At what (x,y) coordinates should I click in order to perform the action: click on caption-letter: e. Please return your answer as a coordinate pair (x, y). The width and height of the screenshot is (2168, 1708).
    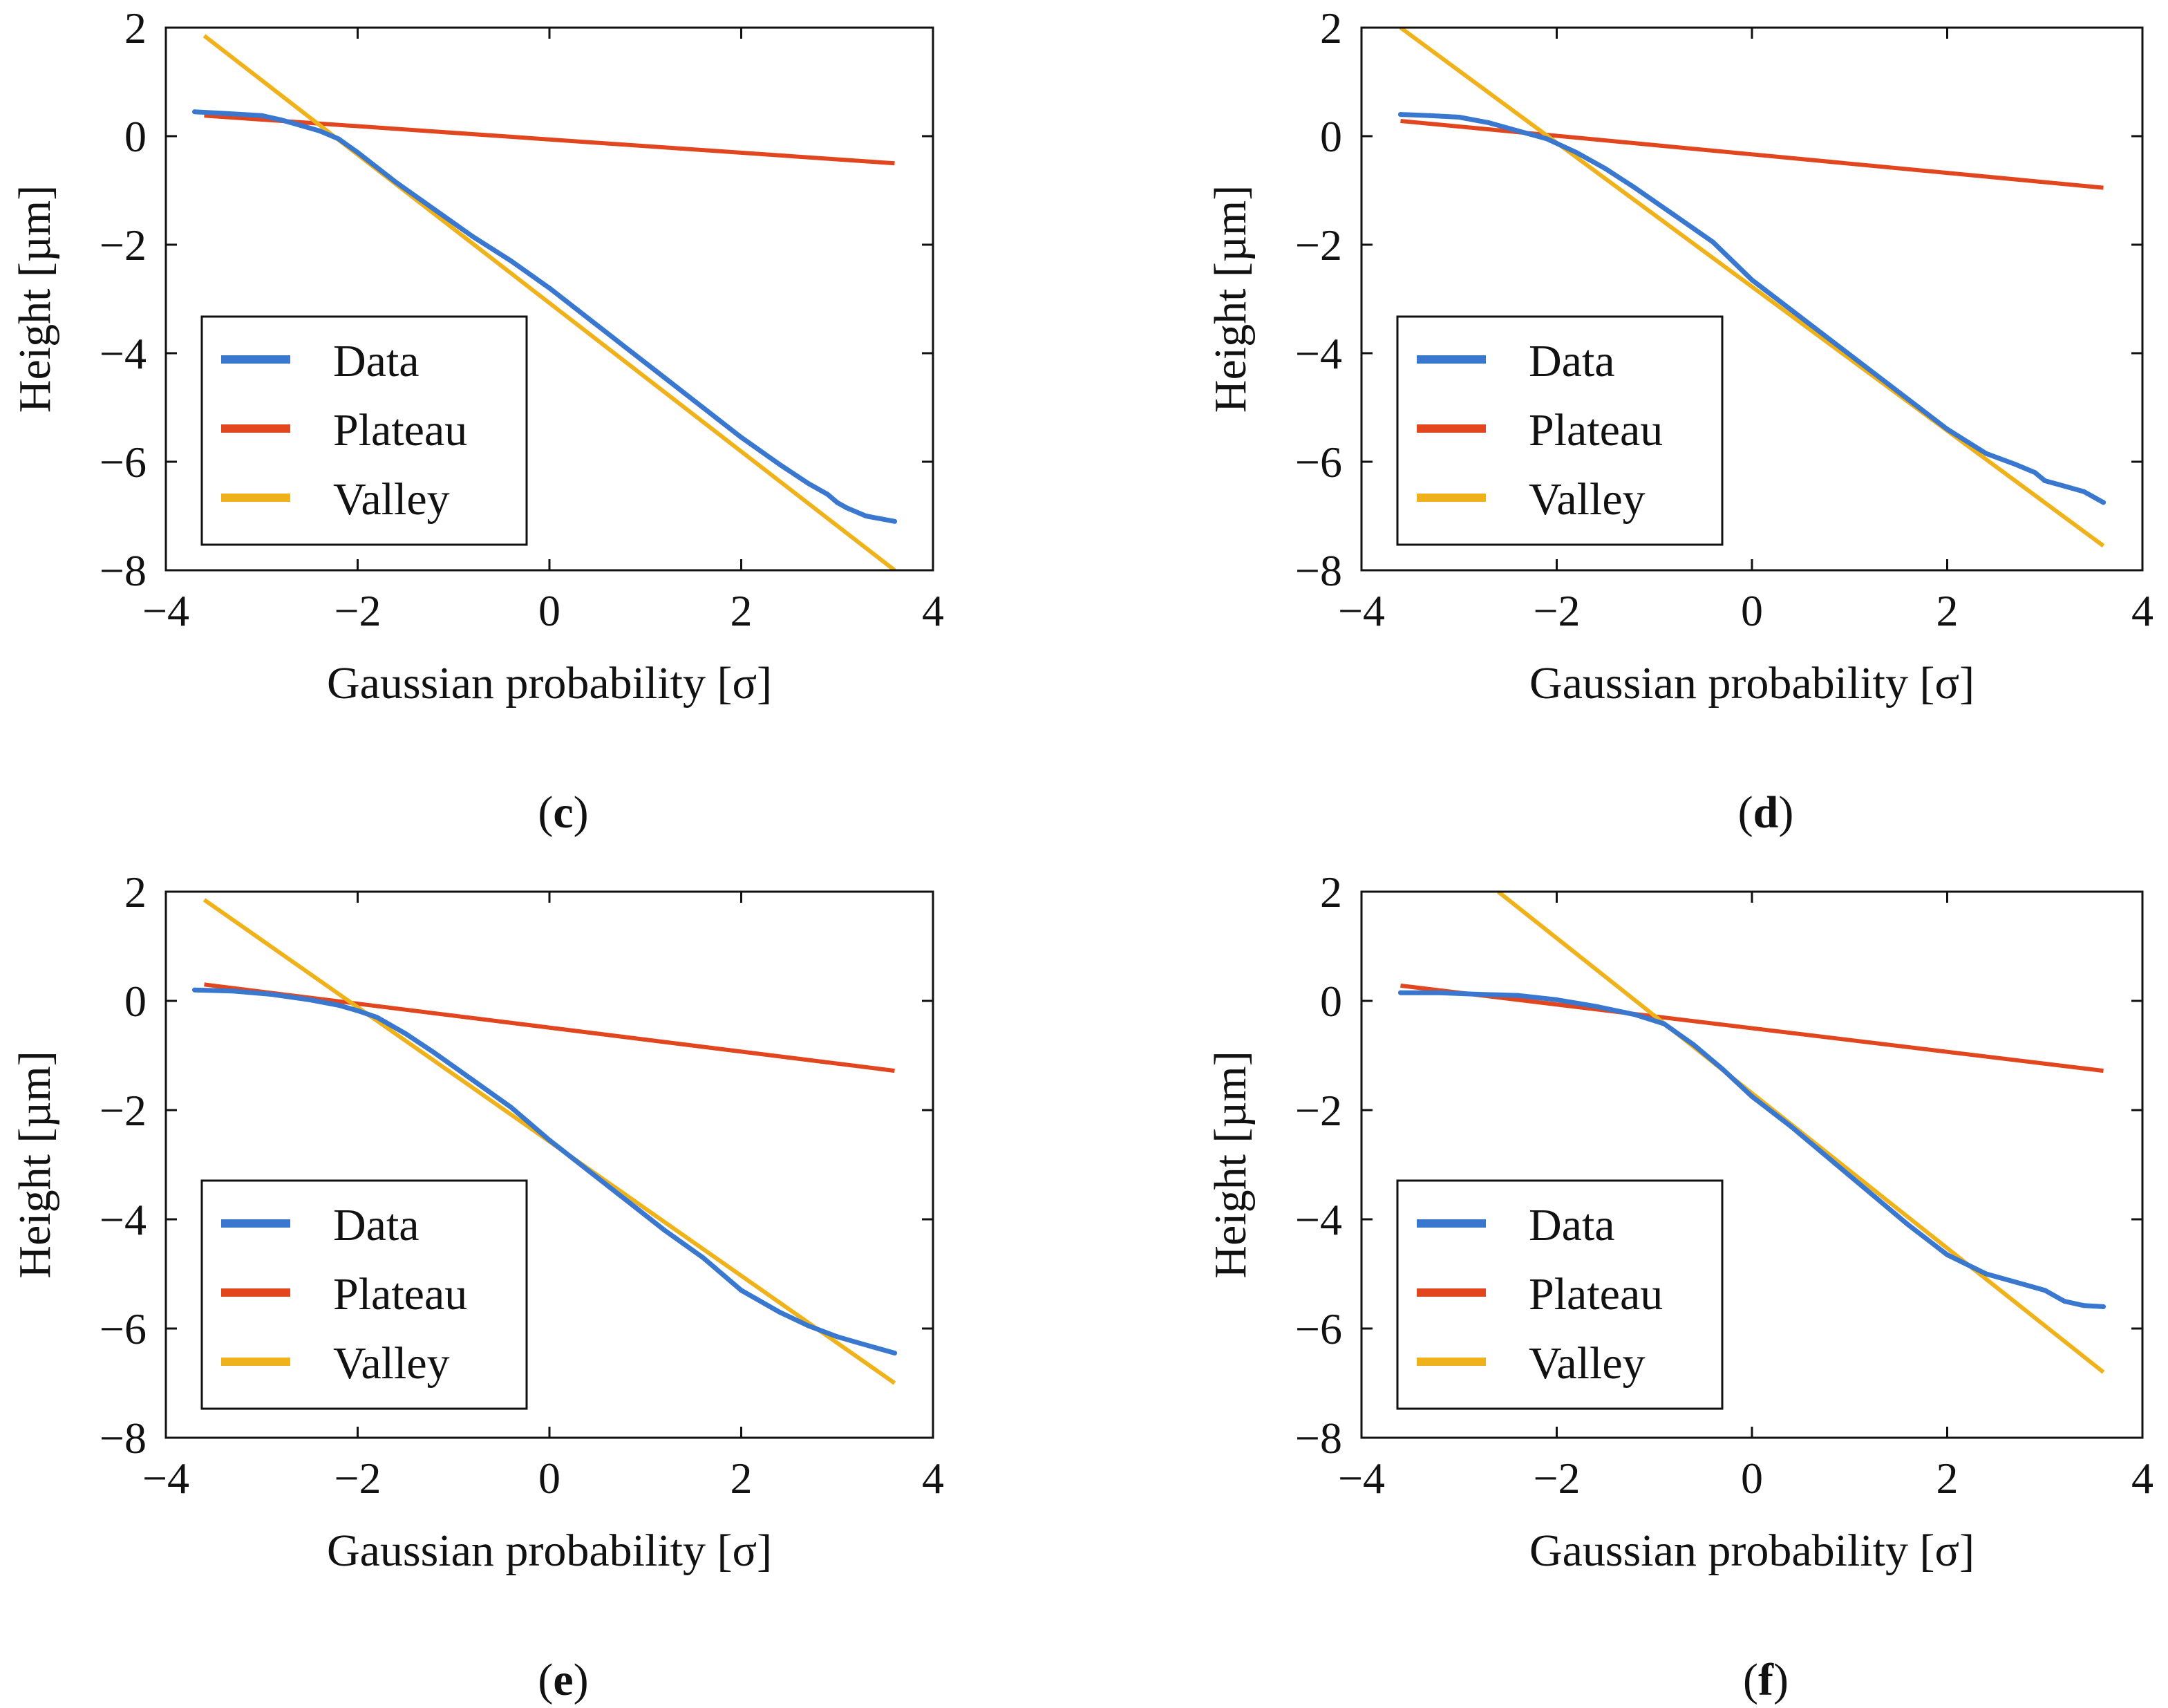
    Looking at the image, I should click on (563, 1680).